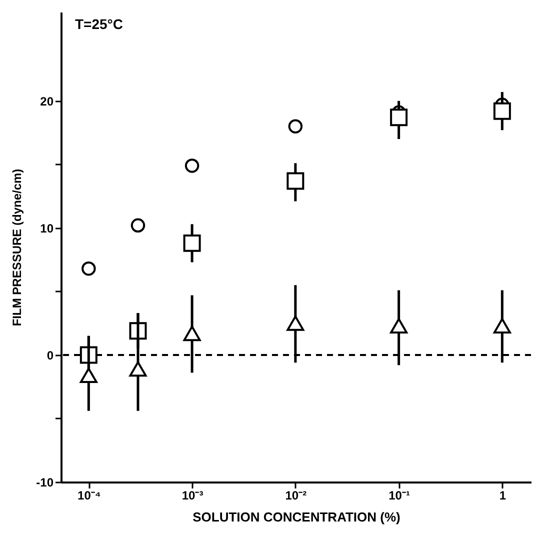 This screenshot has height=551, width=549. I want to click on annotation: T=25°C, so click(99, 24).